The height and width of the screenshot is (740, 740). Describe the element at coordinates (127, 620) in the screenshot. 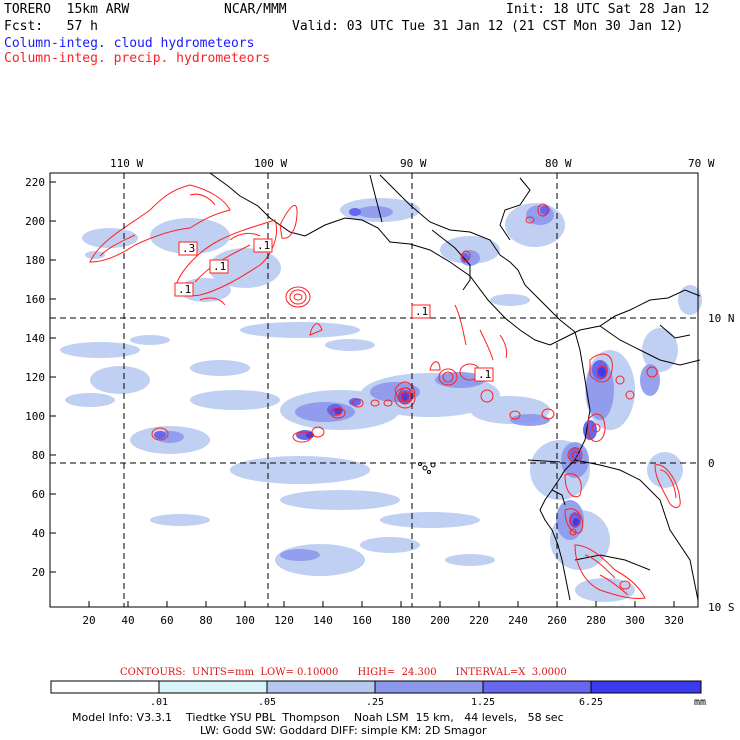

I see `x-tick-label: 40` at that location.